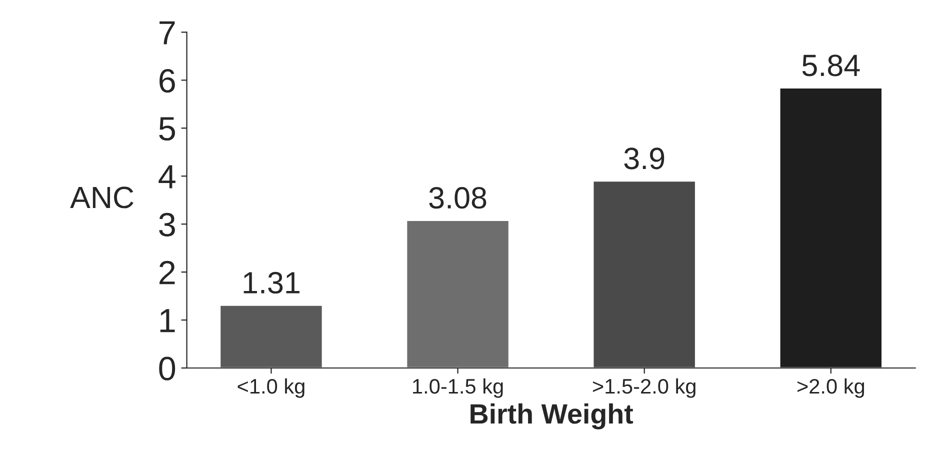 The height and width of the screenshot is (460, 934). I want to click on y-tick-label: 3, so click(167, 224).